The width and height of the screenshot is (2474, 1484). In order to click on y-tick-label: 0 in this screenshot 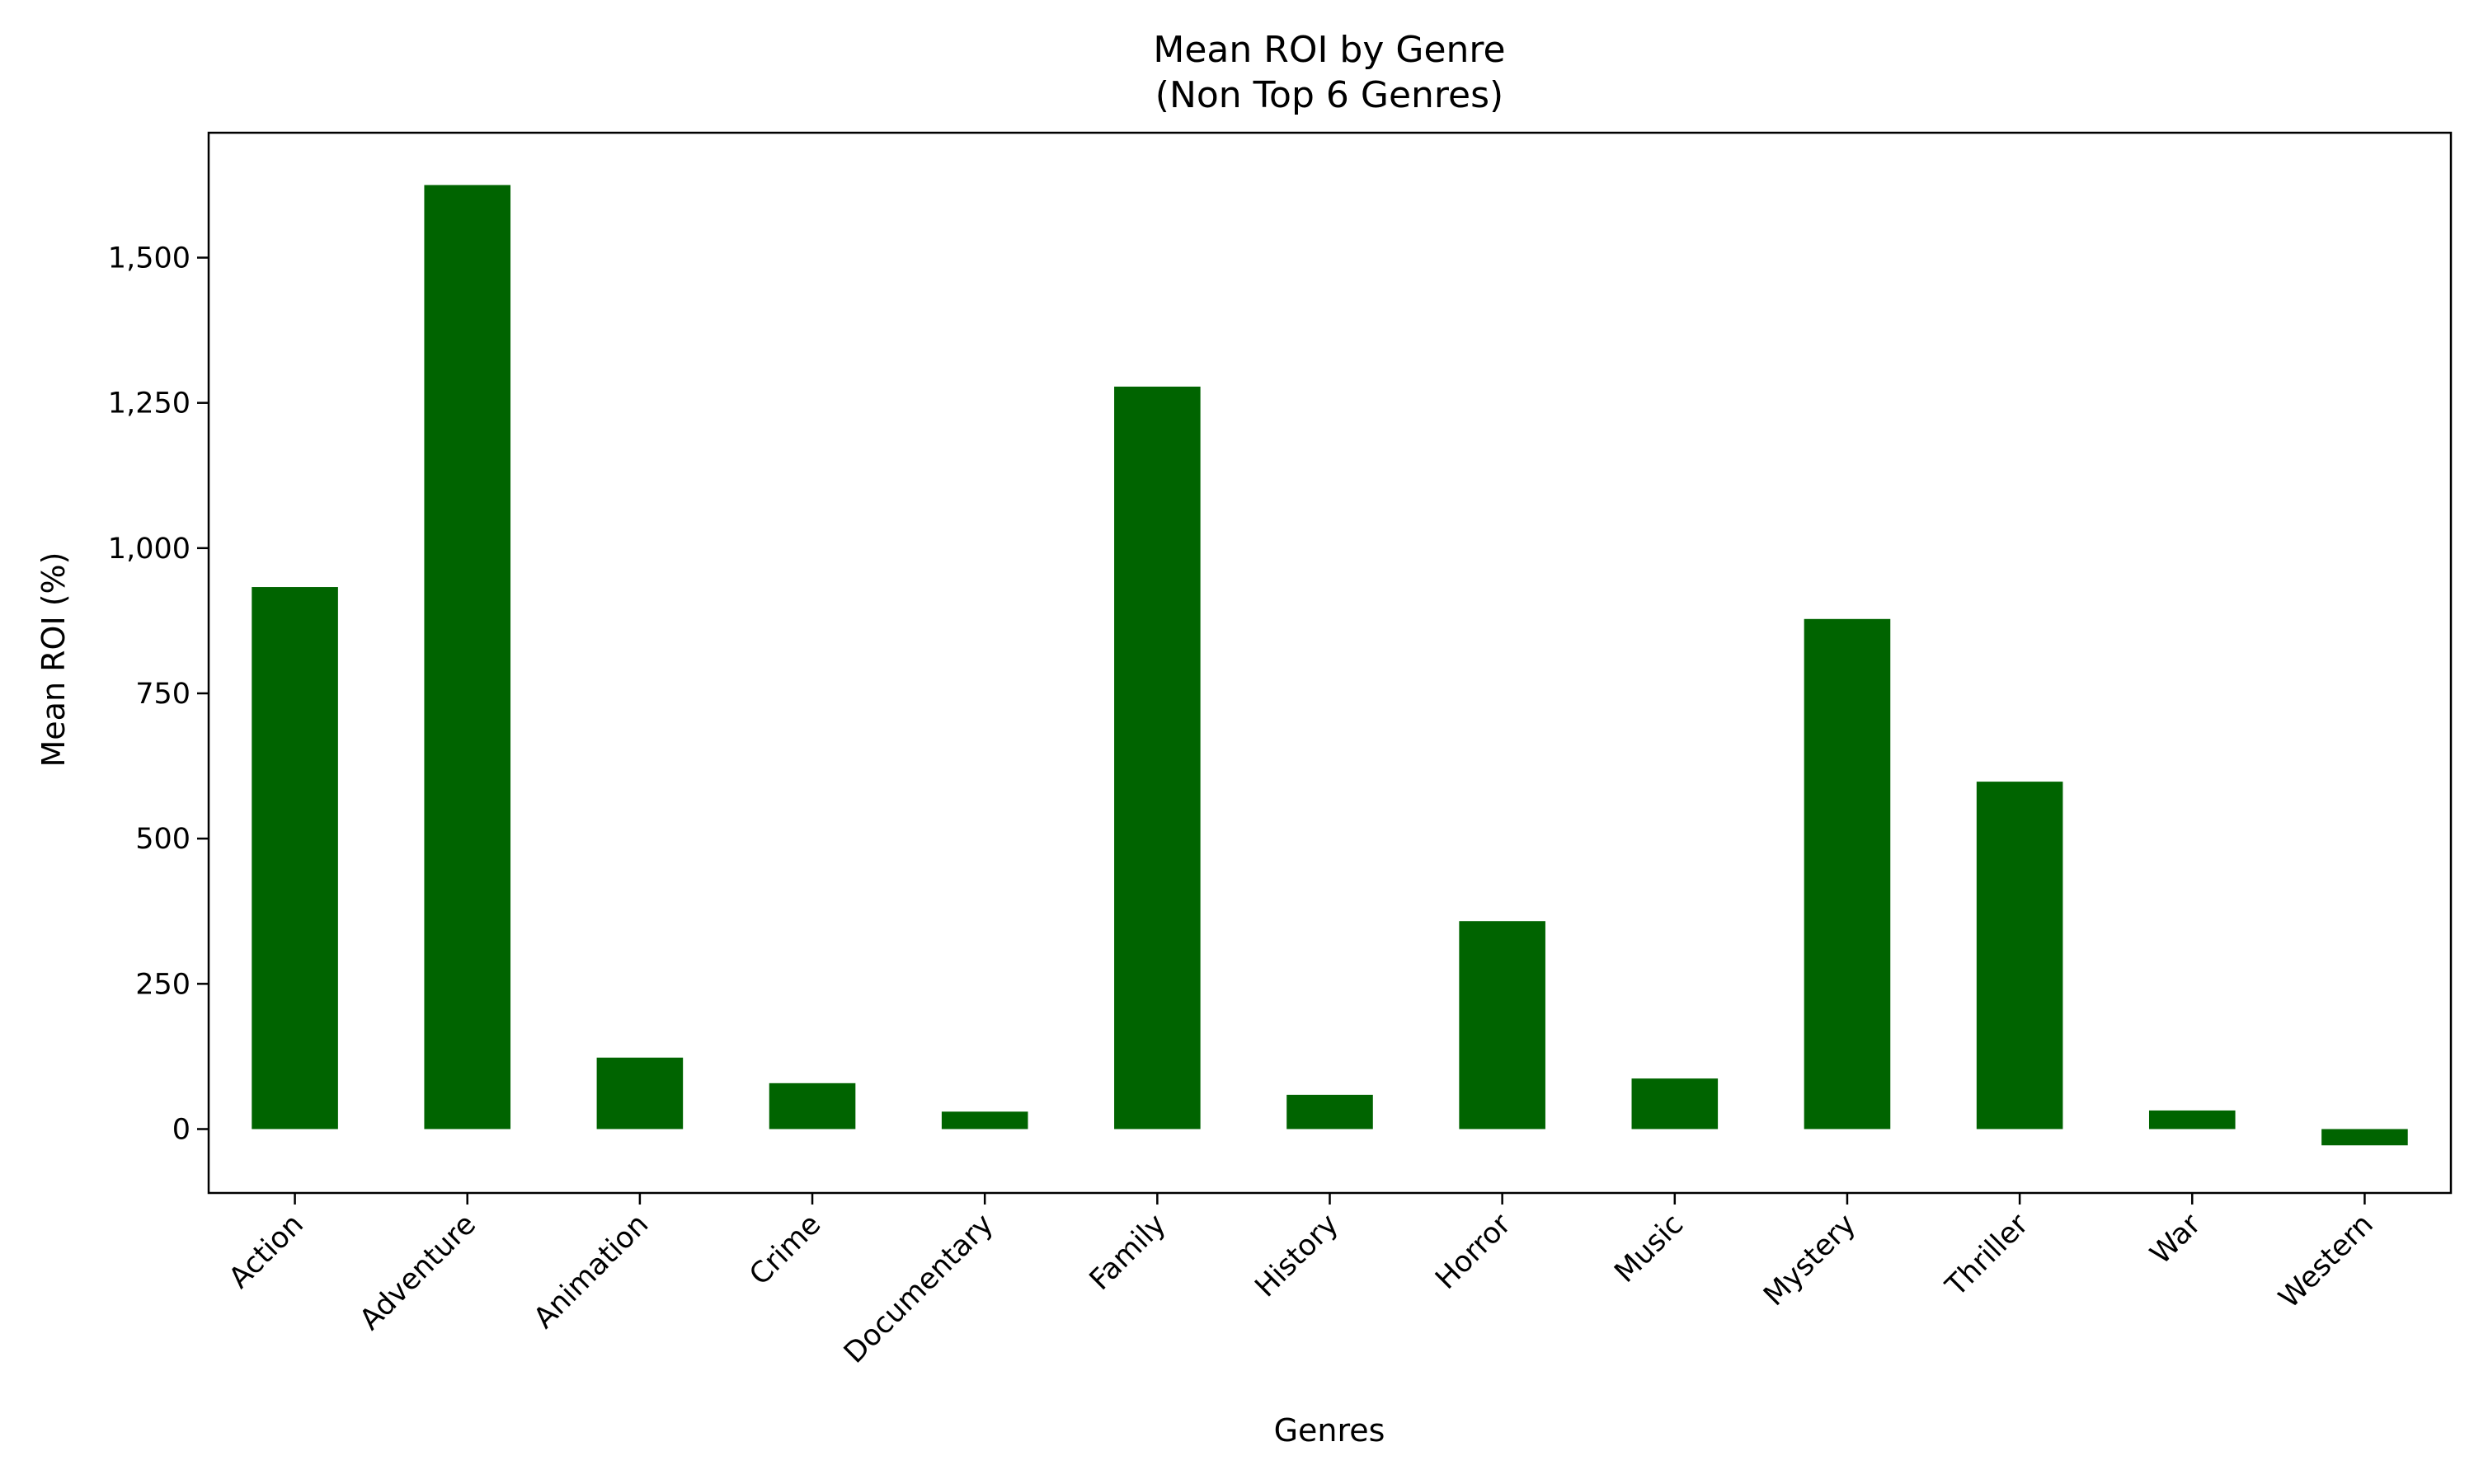, I will do `click(181, 1129)`.